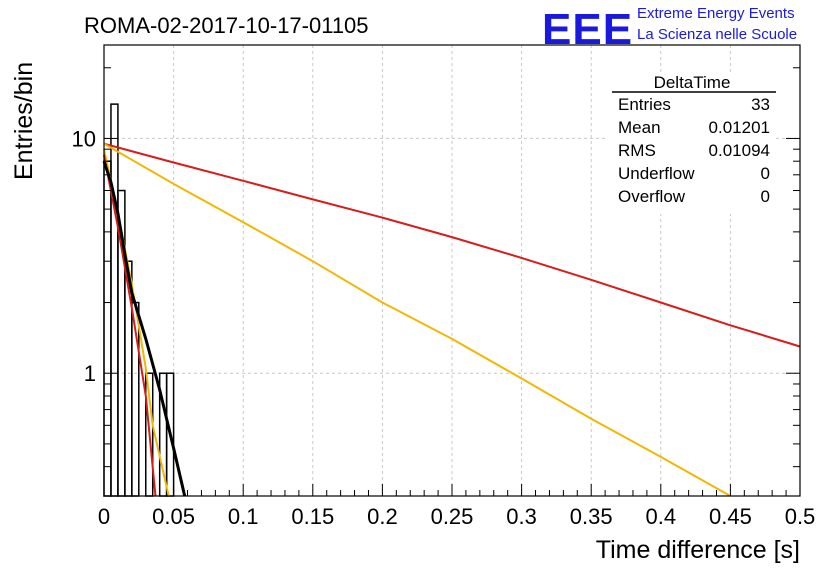  I want to click on x-tick-label: 0.45, so click(730, 516).